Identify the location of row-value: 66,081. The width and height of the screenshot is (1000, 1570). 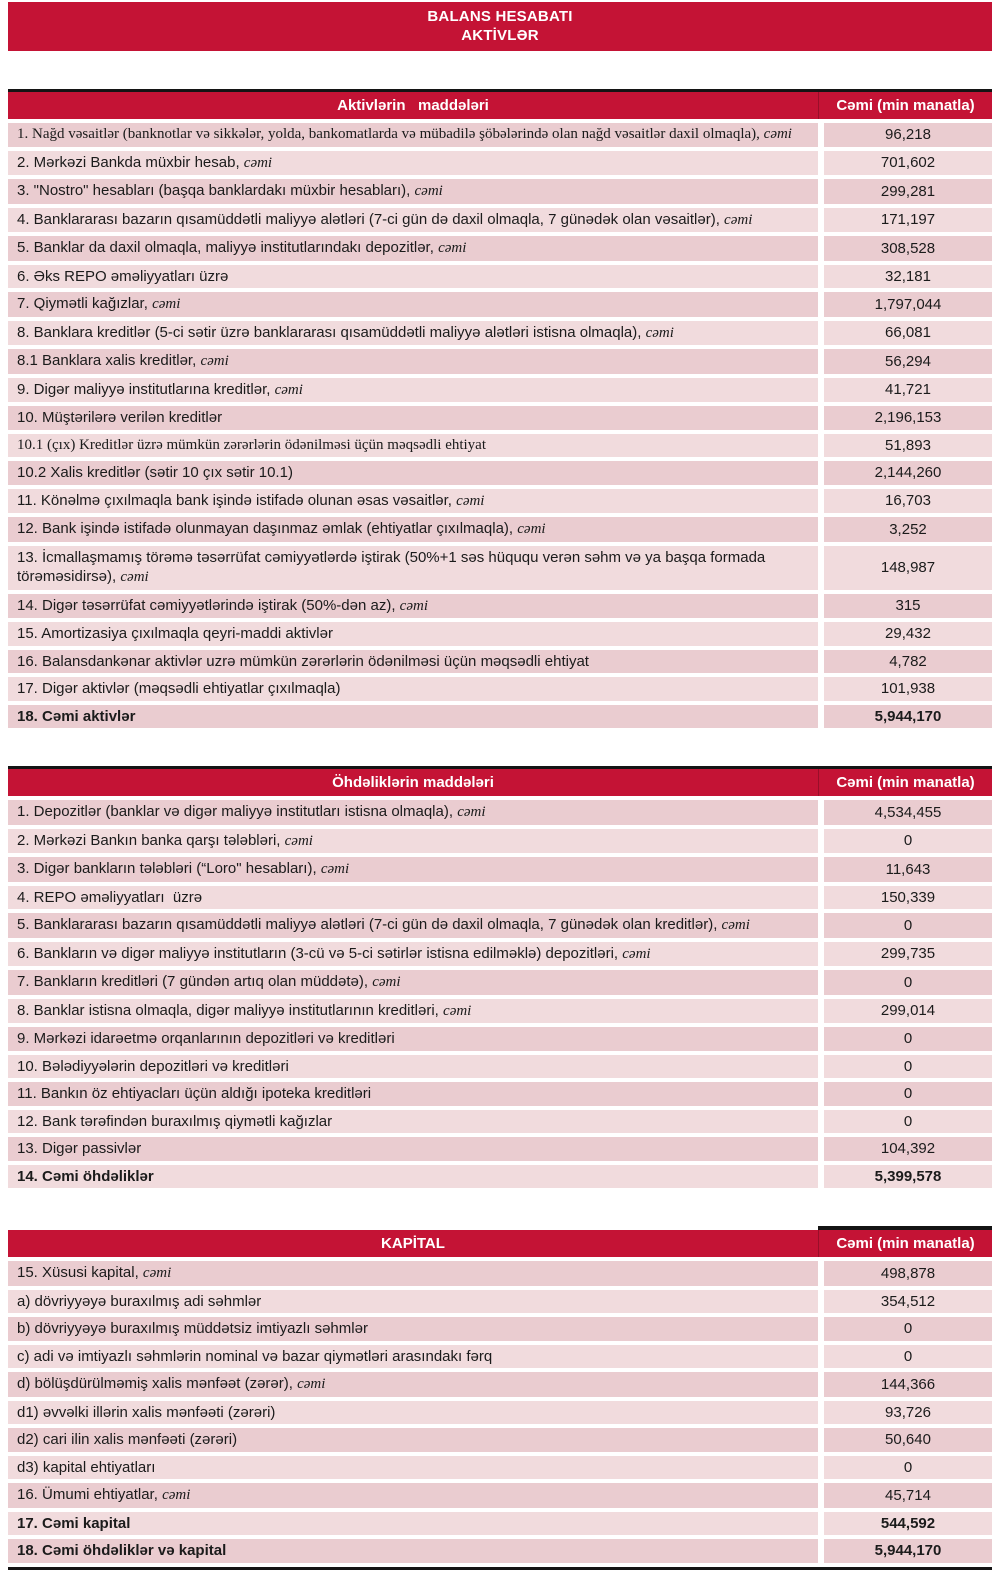
(908, 332).